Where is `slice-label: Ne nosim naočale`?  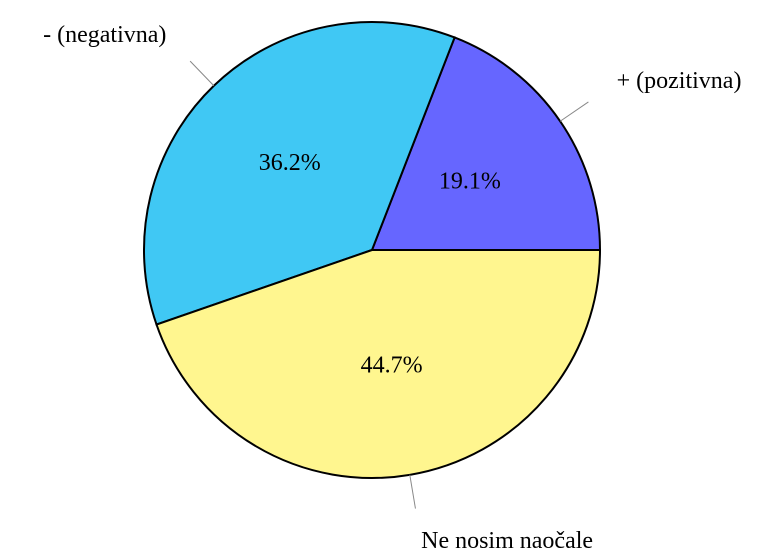 slice-label: Ne nosim naočale is located at coordinates (507, 541).